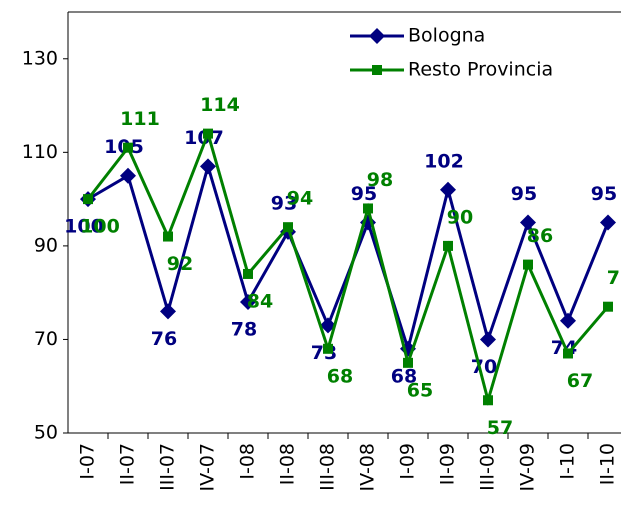  I want to click on x-tick-label: III-09, so click(488, 467).